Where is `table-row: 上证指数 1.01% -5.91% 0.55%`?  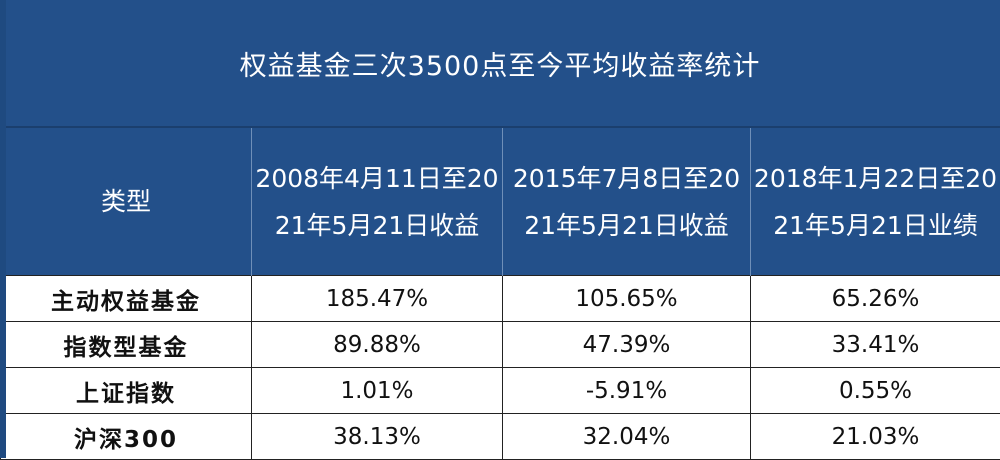
table-row: 上证指数 1.01% -5.91% 0.55% is located at coordinates (500, 391).